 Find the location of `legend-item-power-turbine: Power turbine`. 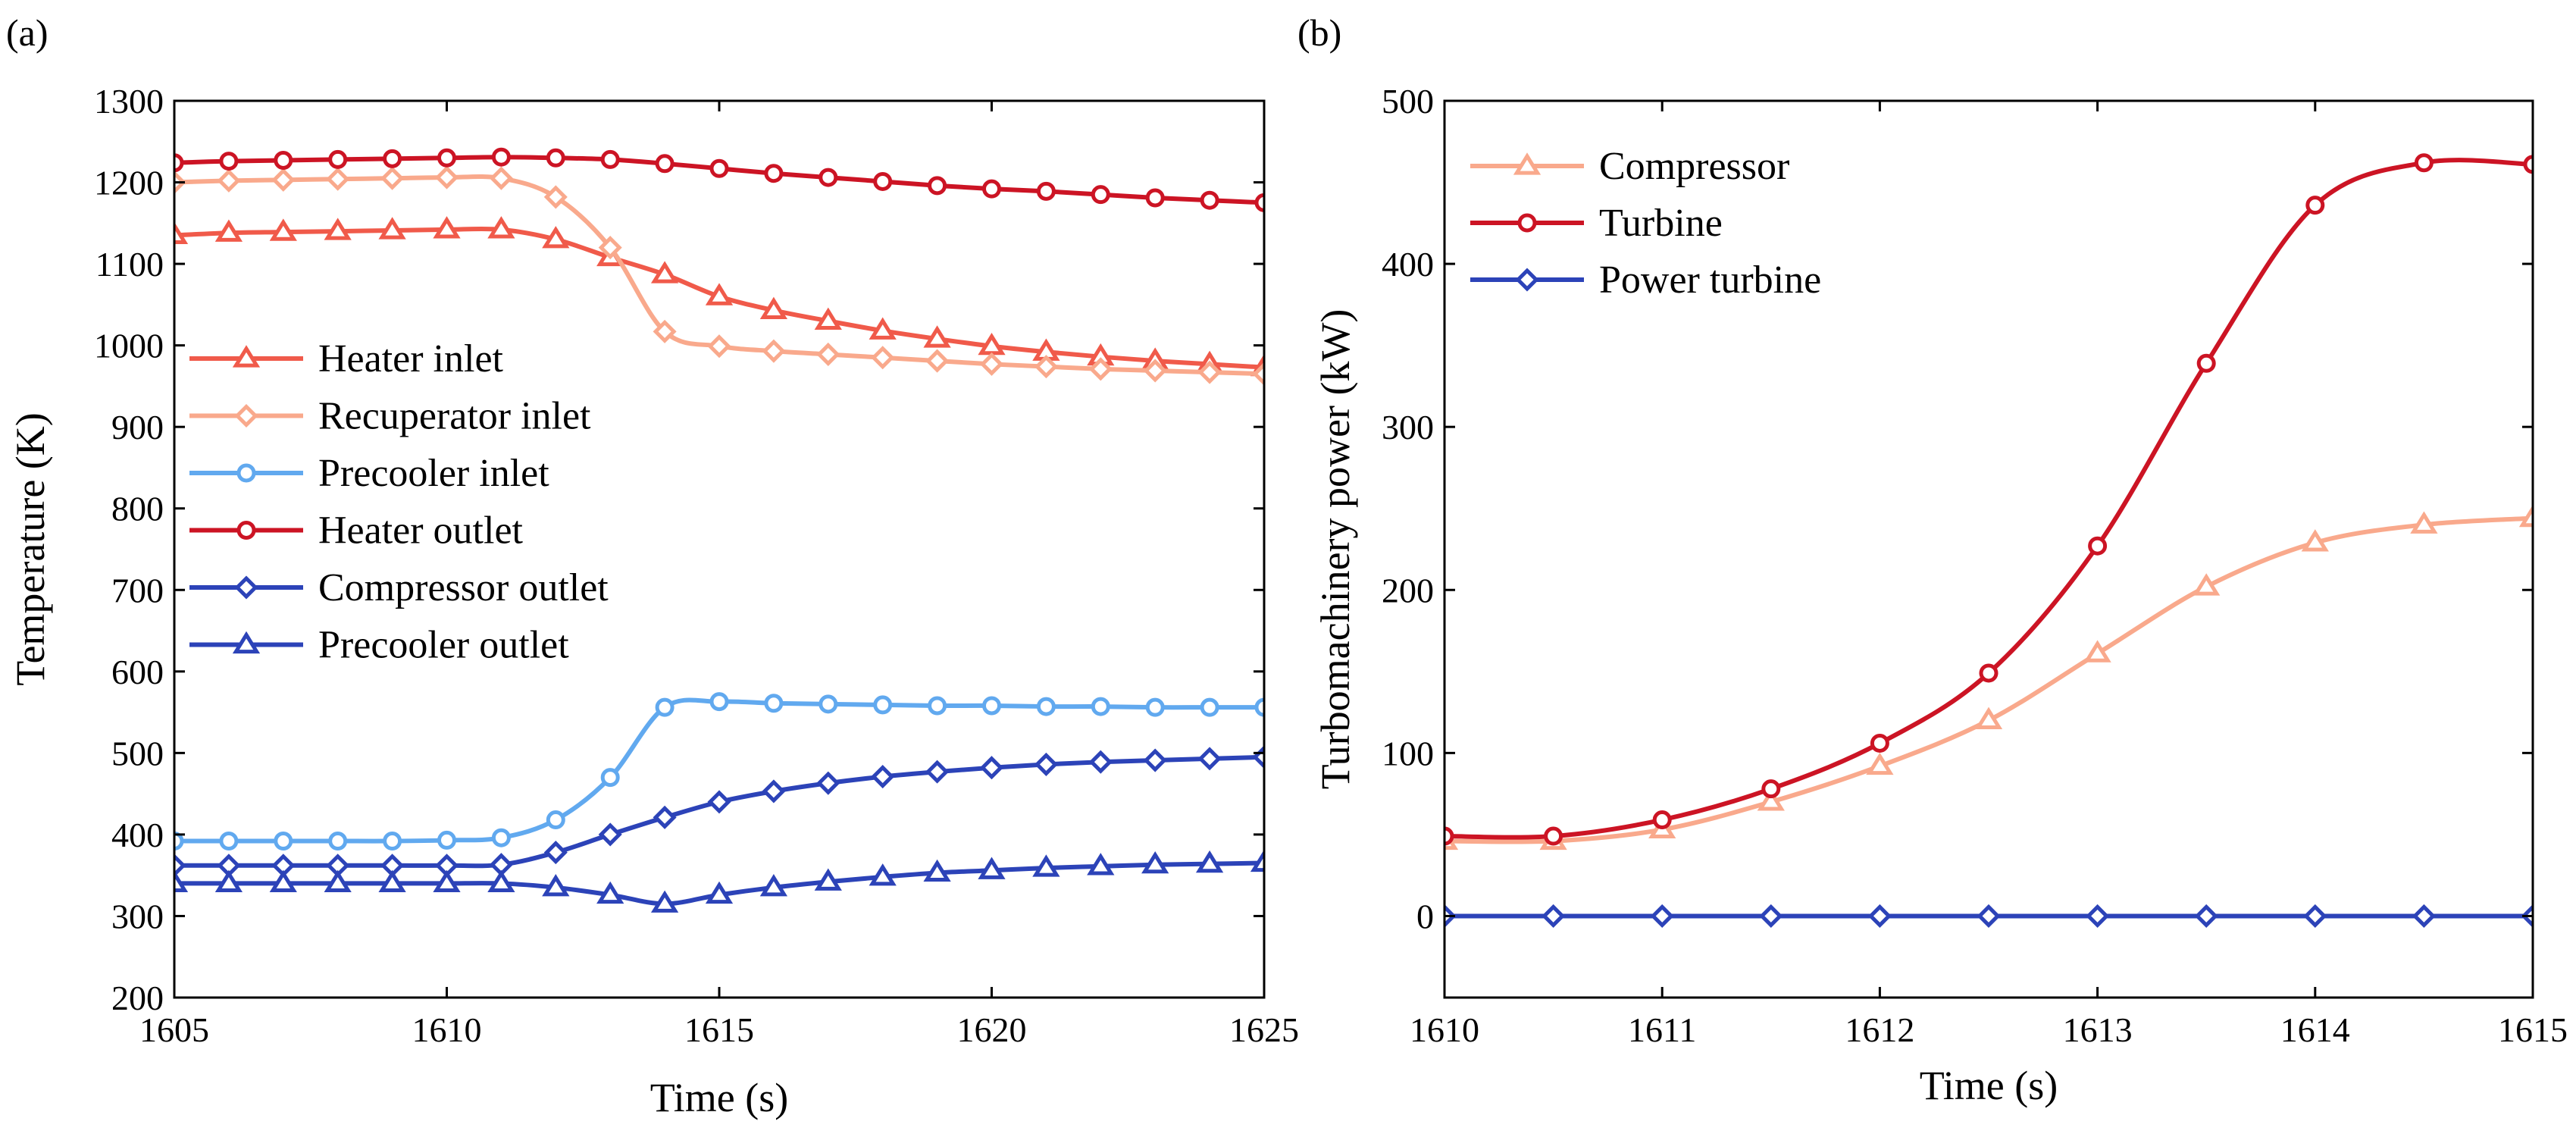

legend-item-power-turbine: Power turbine is located at coordinates (1646, 280).